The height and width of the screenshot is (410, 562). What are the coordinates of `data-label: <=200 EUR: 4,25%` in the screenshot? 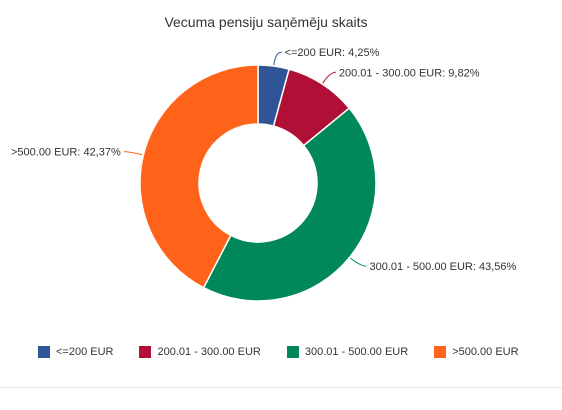 It's located at (332, 53).